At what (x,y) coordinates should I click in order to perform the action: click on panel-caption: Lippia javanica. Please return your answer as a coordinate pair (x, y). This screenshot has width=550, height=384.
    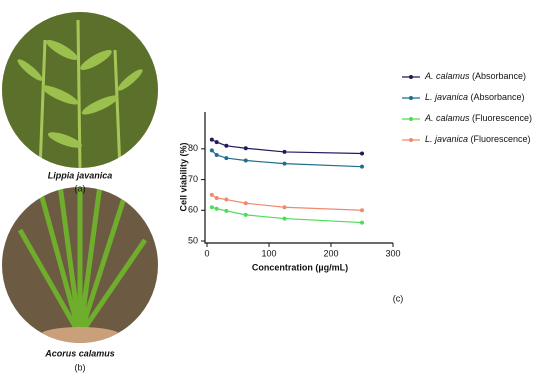
    Looking at the image, I should click on (80, 175).